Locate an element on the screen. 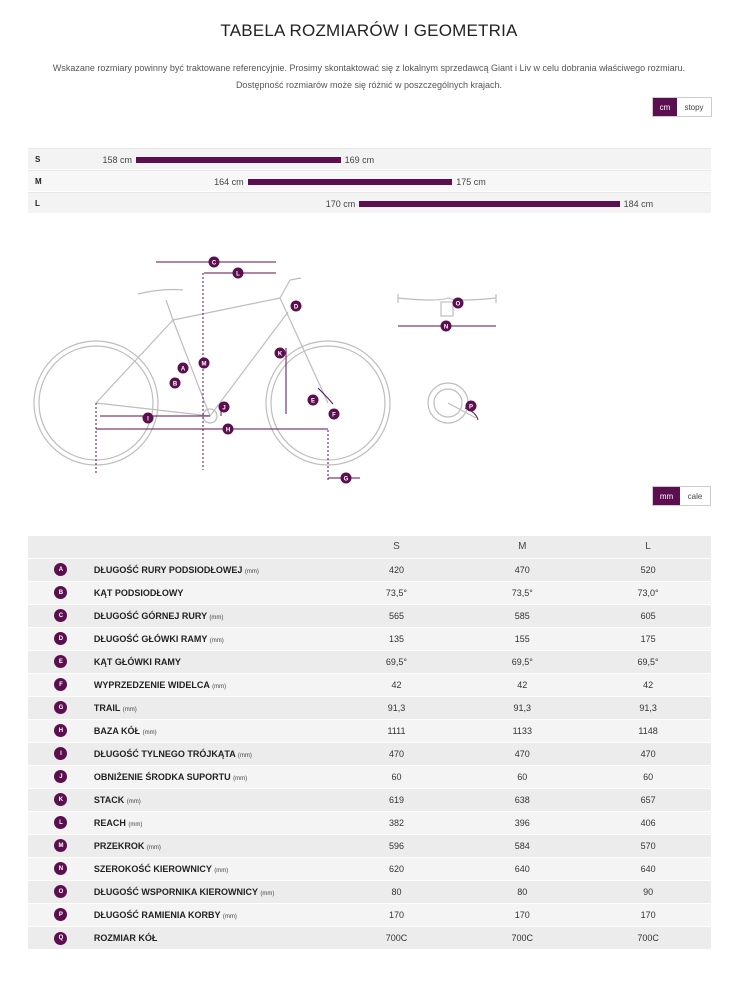 Image resolution: width=738 pixels, height=986 pixels. row-value-s: 135 is located at coordinates (396, 638).